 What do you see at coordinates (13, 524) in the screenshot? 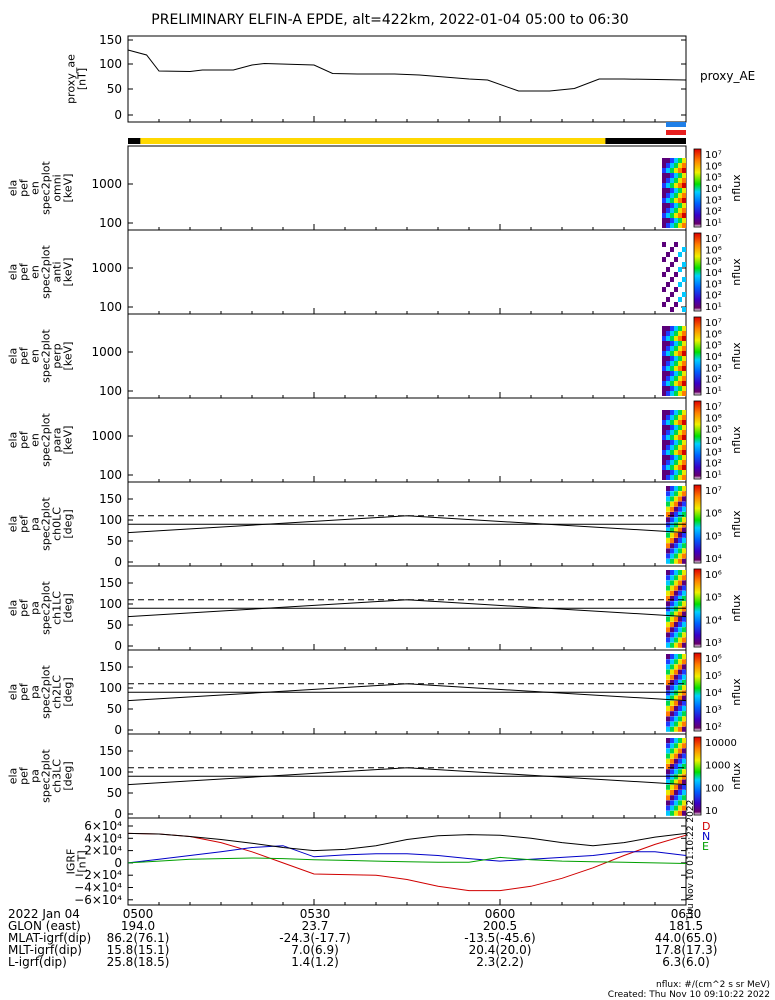
I see `ylabel-ch0LC-0: ela` at bounding box center [13, 524].